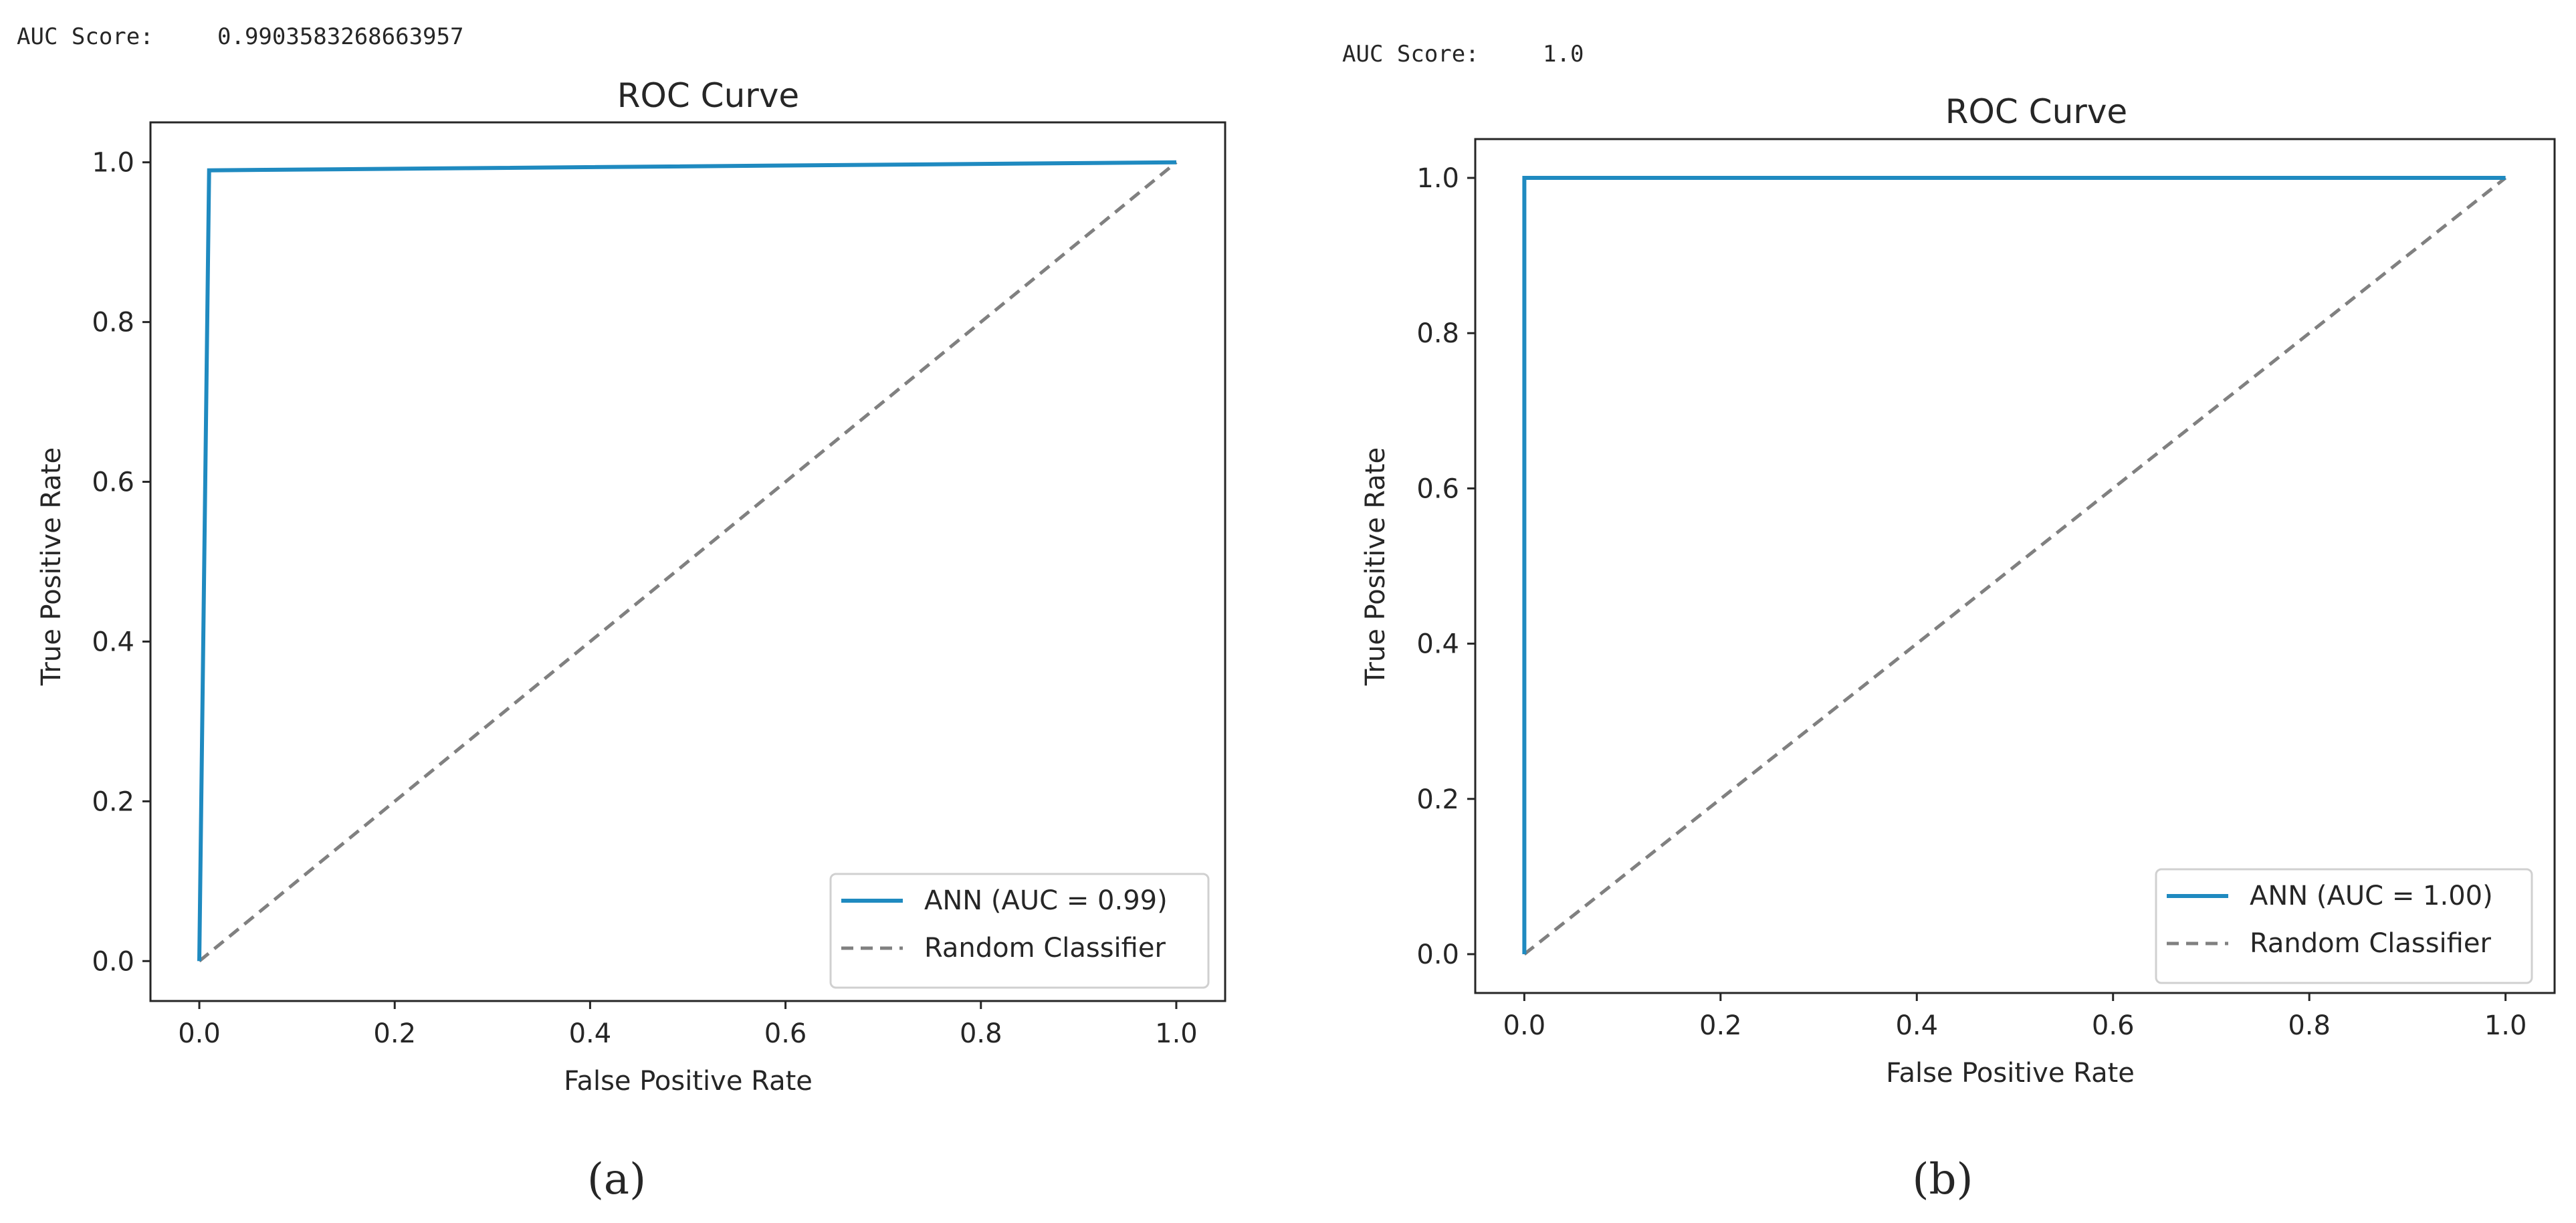 This screenshot has height=1223, width=2576. Describe the element at coordinates (2036, 111) in the screenshot. I see `chart-title-b: ROC Curve` at that location.